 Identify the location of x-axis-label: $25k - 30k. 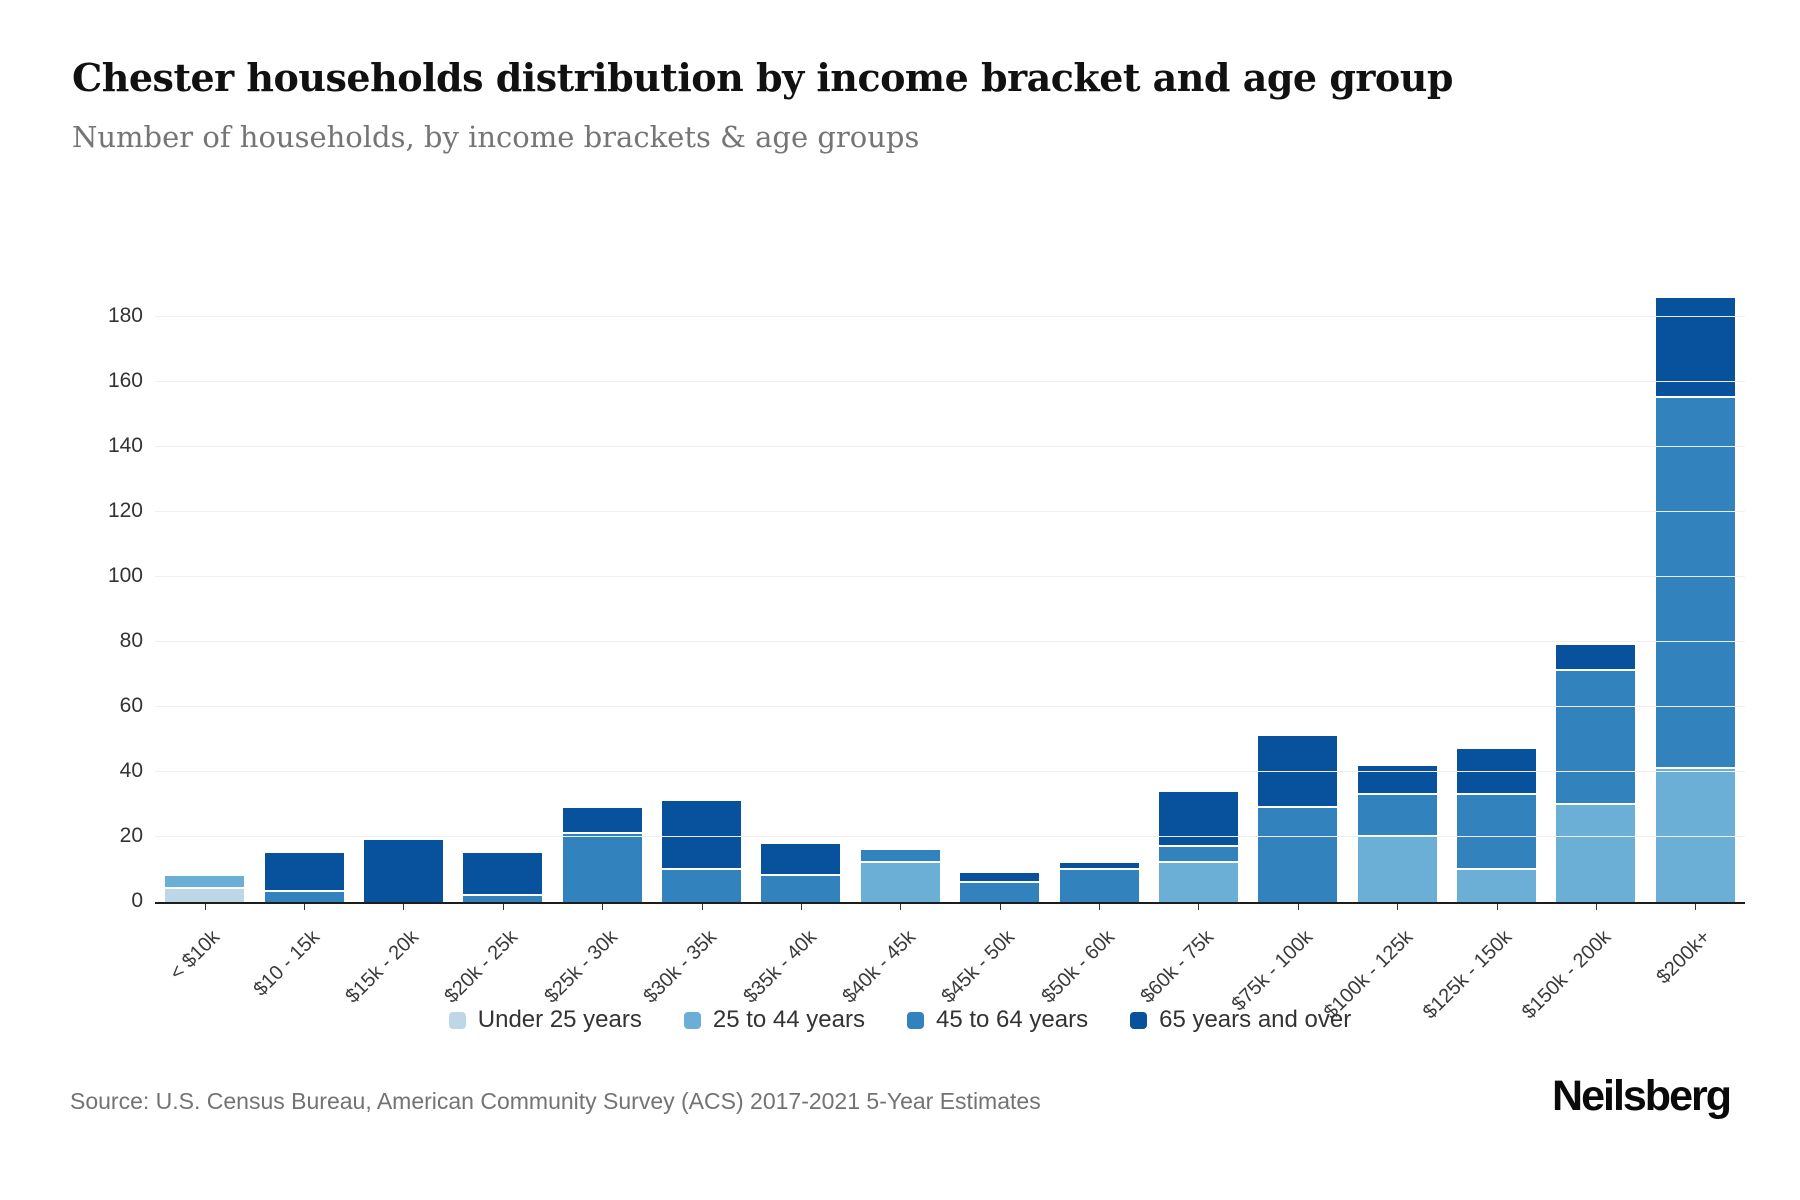
(581, 967).